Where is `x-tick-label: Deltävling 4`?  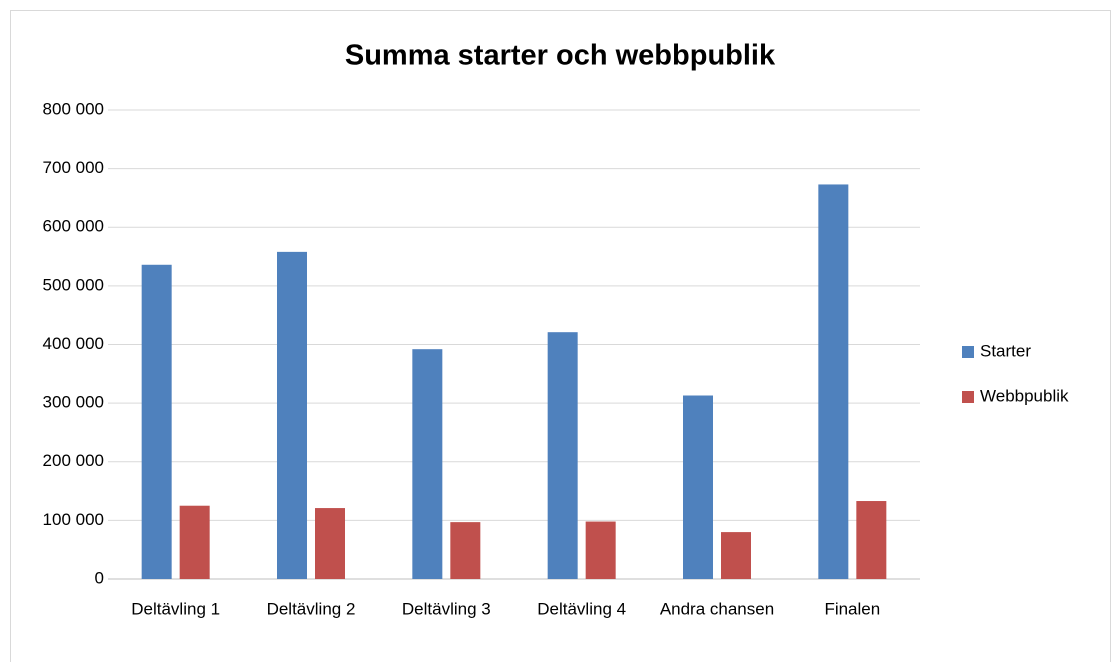 x-tick-label: Deltävling 4 is located at coordinates (581, 608).